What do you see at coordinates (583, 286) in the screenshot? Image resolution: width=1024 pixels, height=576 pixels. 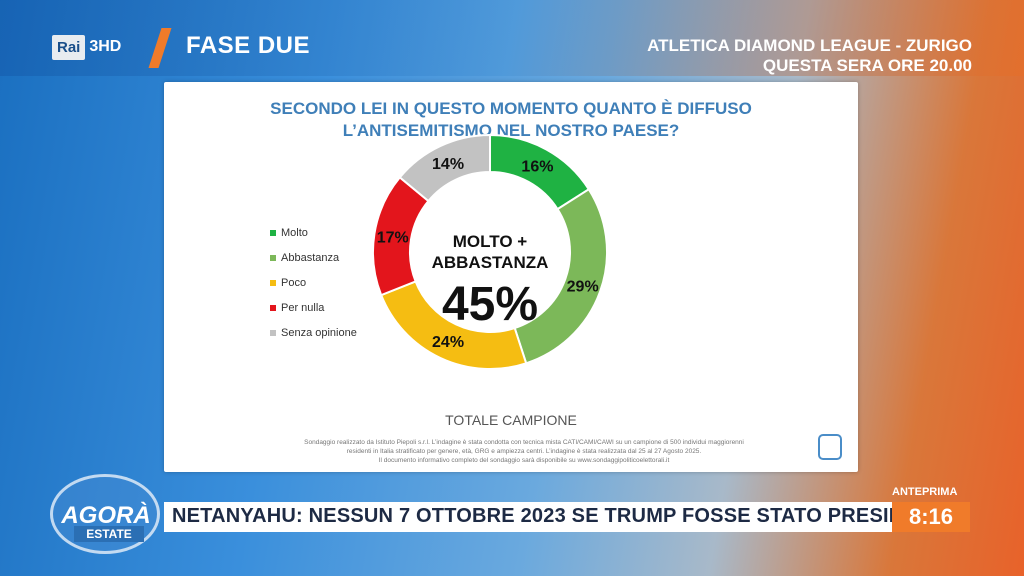 I see `slice-label: 29%` at bounding box center [583, 286].